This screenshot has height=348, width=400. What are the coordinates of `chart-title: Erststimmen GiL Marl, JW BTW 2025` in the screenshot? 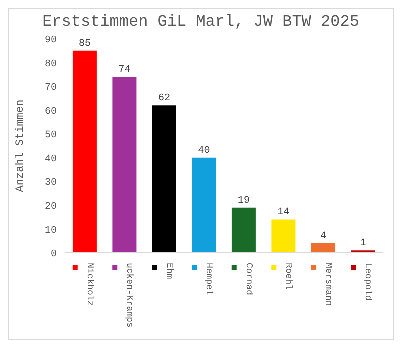 It's located at (201, 22).